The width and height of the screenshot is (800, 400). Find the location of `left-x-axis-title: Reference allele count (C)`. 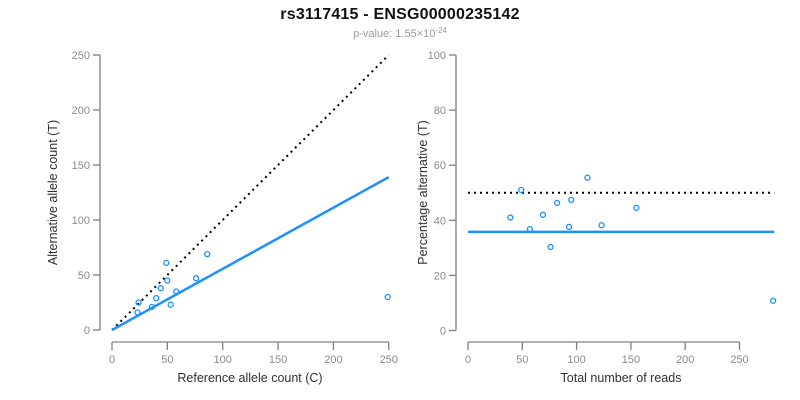

left-x-axis-title: Reference allele count (C) is located at coordinates (249, 378).